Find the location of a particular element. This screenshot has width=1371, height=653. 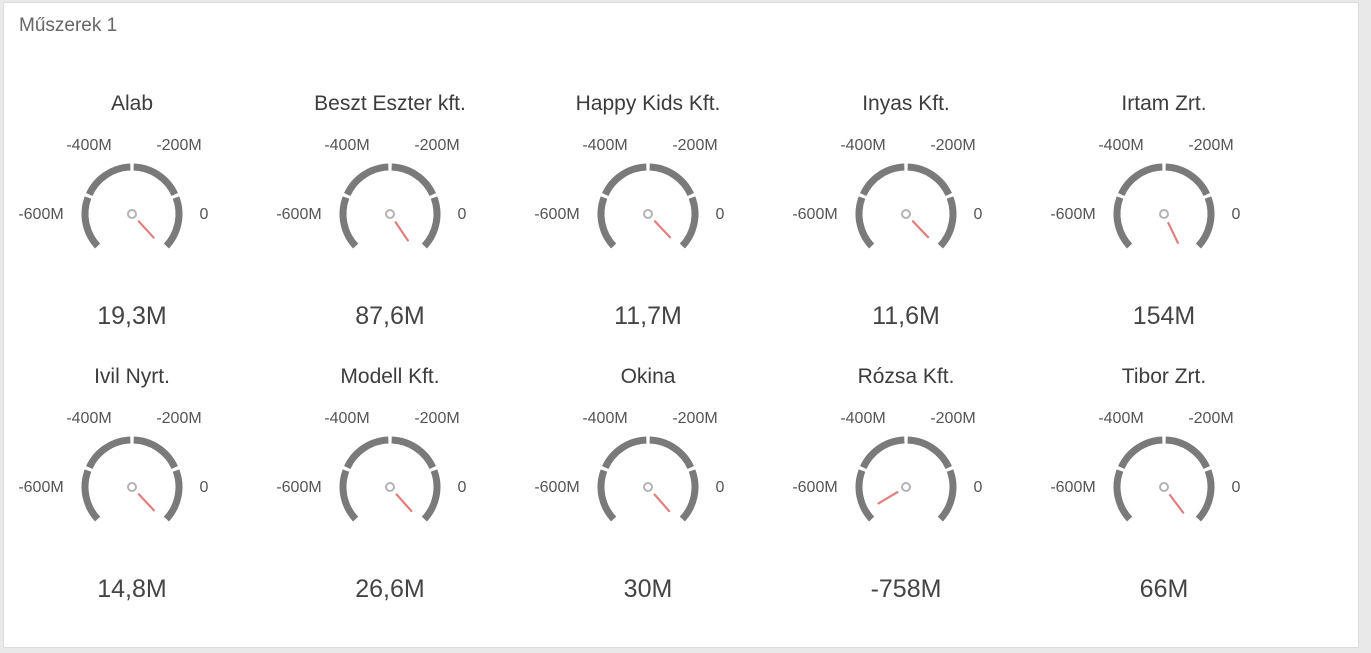

gauge-value: 66M is located at coordinates (1164, 589).